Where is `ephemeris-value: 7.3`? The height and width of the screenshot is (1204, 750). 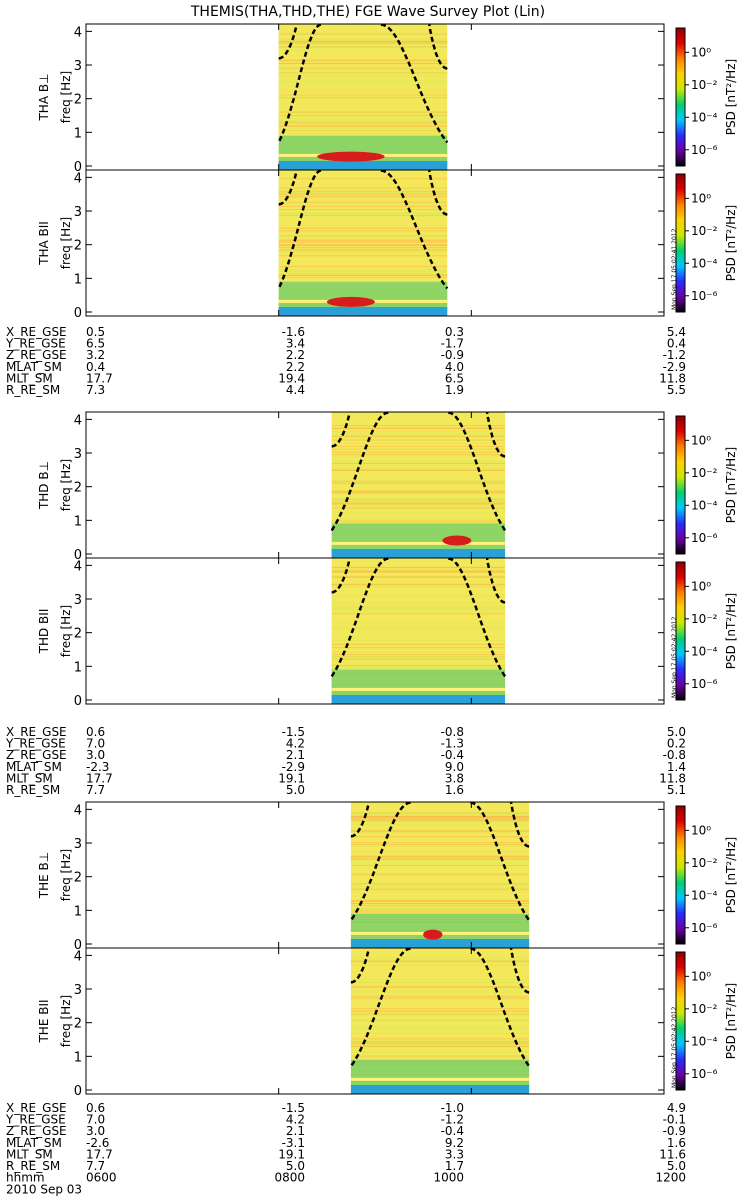
ephemeris-value: 7.3 is located at coordinates (95, 390).